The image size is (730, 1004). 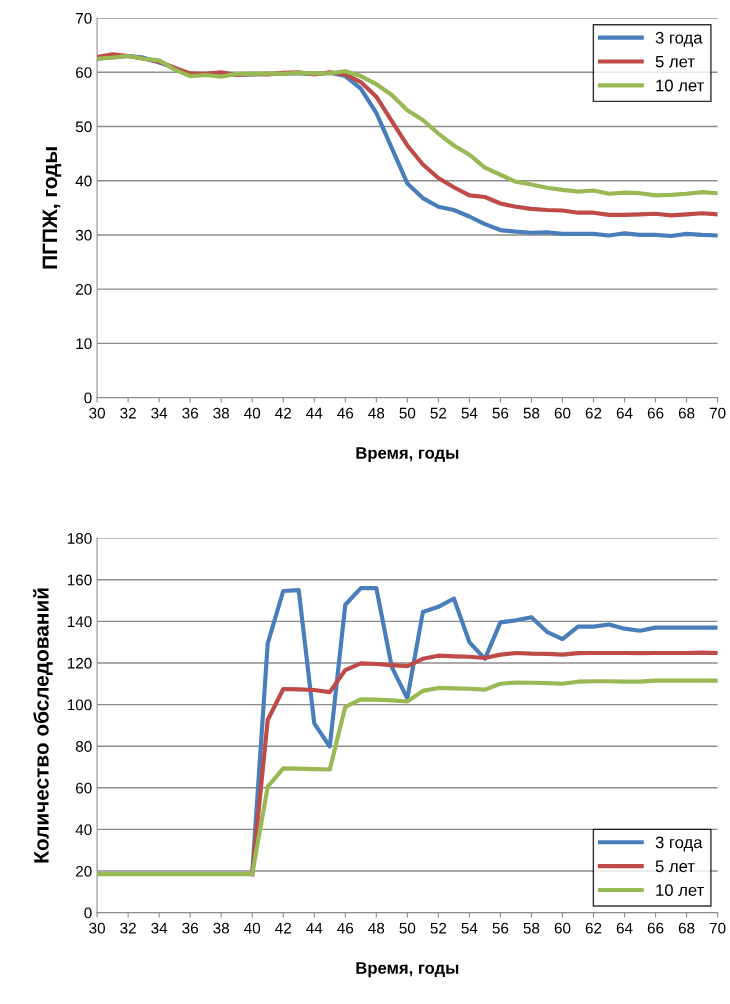 What do you see at coordinates (79, 705) in the screenshot?
I see `y-tick-label: 100` at bounding box center [79, 705].